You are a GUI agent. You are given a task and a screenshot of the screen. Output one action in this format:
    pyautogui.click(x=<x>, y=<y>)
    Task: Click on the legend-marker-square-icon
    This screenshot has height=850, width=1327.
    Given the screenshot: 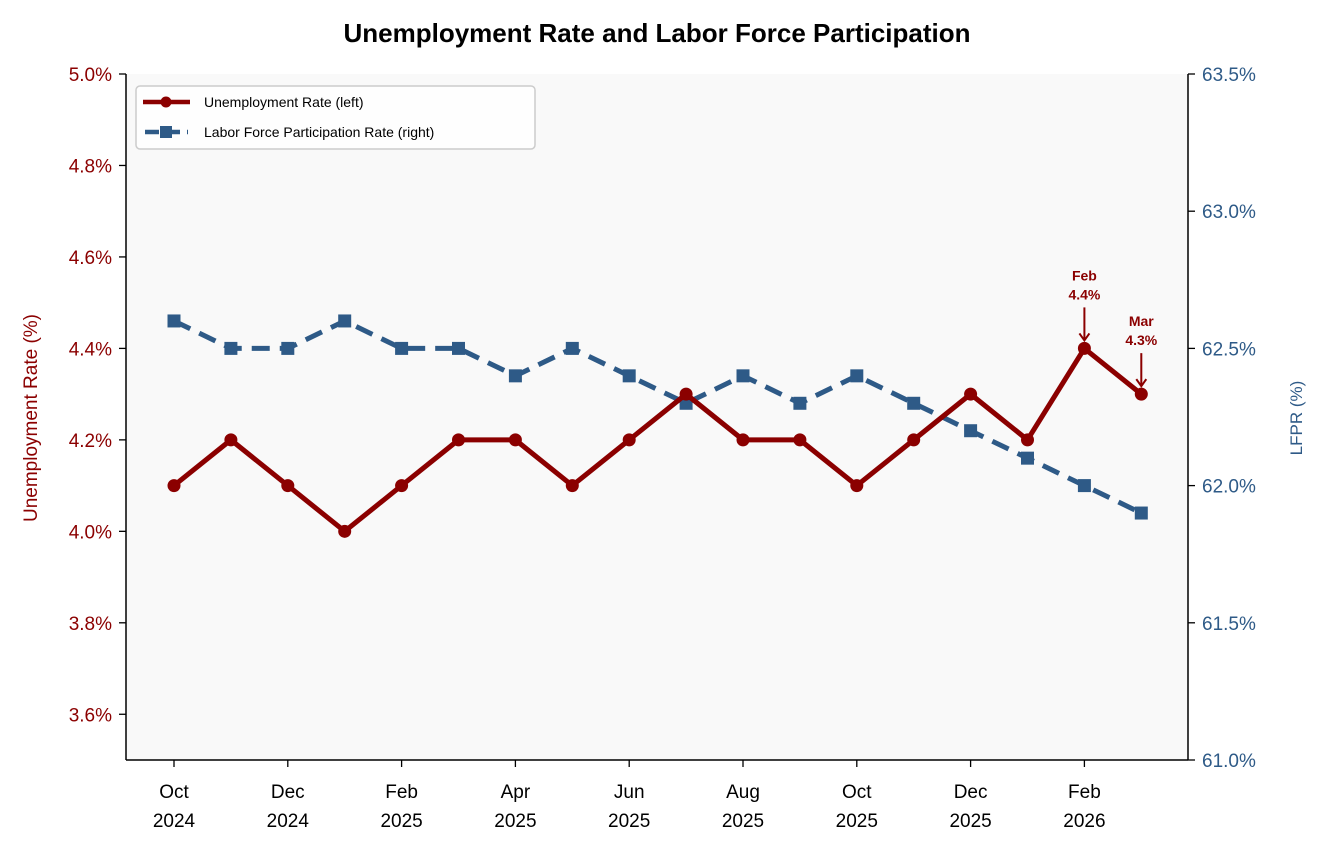 What is the action you would take?
    pyautogui.click(x=166, y=132)
    